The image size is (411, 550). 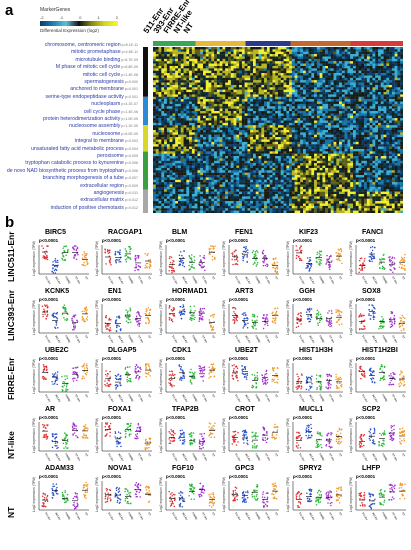 What do you see at coordinates (102, 200) in the screenshot?
I see `go-term-name: extracellular matrix` at bounding box center [102, 200].